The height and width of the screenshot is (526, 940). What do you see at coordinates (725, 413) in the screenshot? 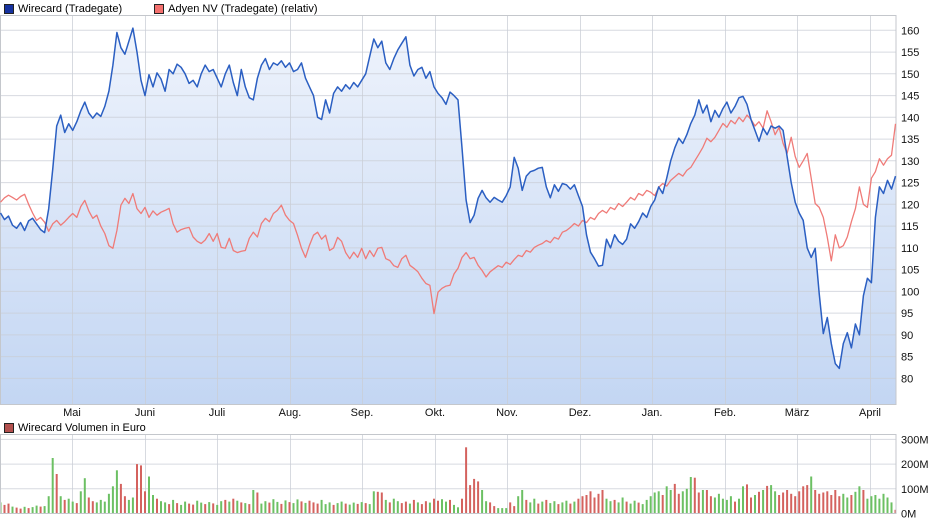
I see `svg-text: Feb.` at bounding box center [725, 413].